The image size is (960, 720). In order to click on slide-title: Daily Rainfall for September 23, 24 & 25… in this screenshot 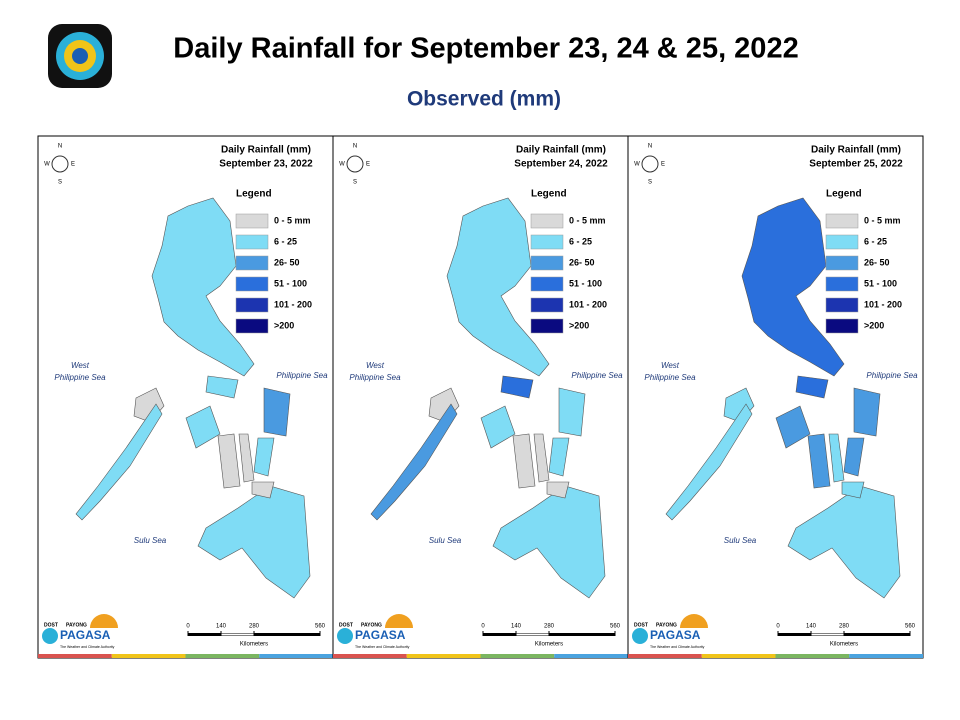, I will do `click(485, 49)`.